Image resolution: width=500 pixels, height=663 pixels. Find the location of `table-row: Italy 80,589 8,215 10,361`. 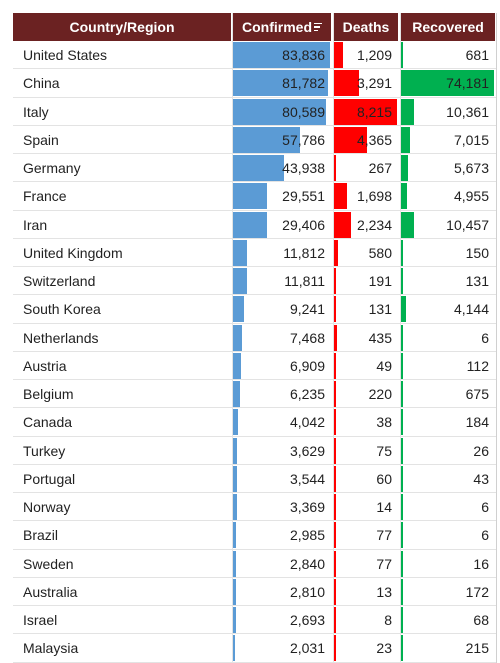

table-row: Italy 80,589 8,215 10,361 is located at coordinates (255, 112).